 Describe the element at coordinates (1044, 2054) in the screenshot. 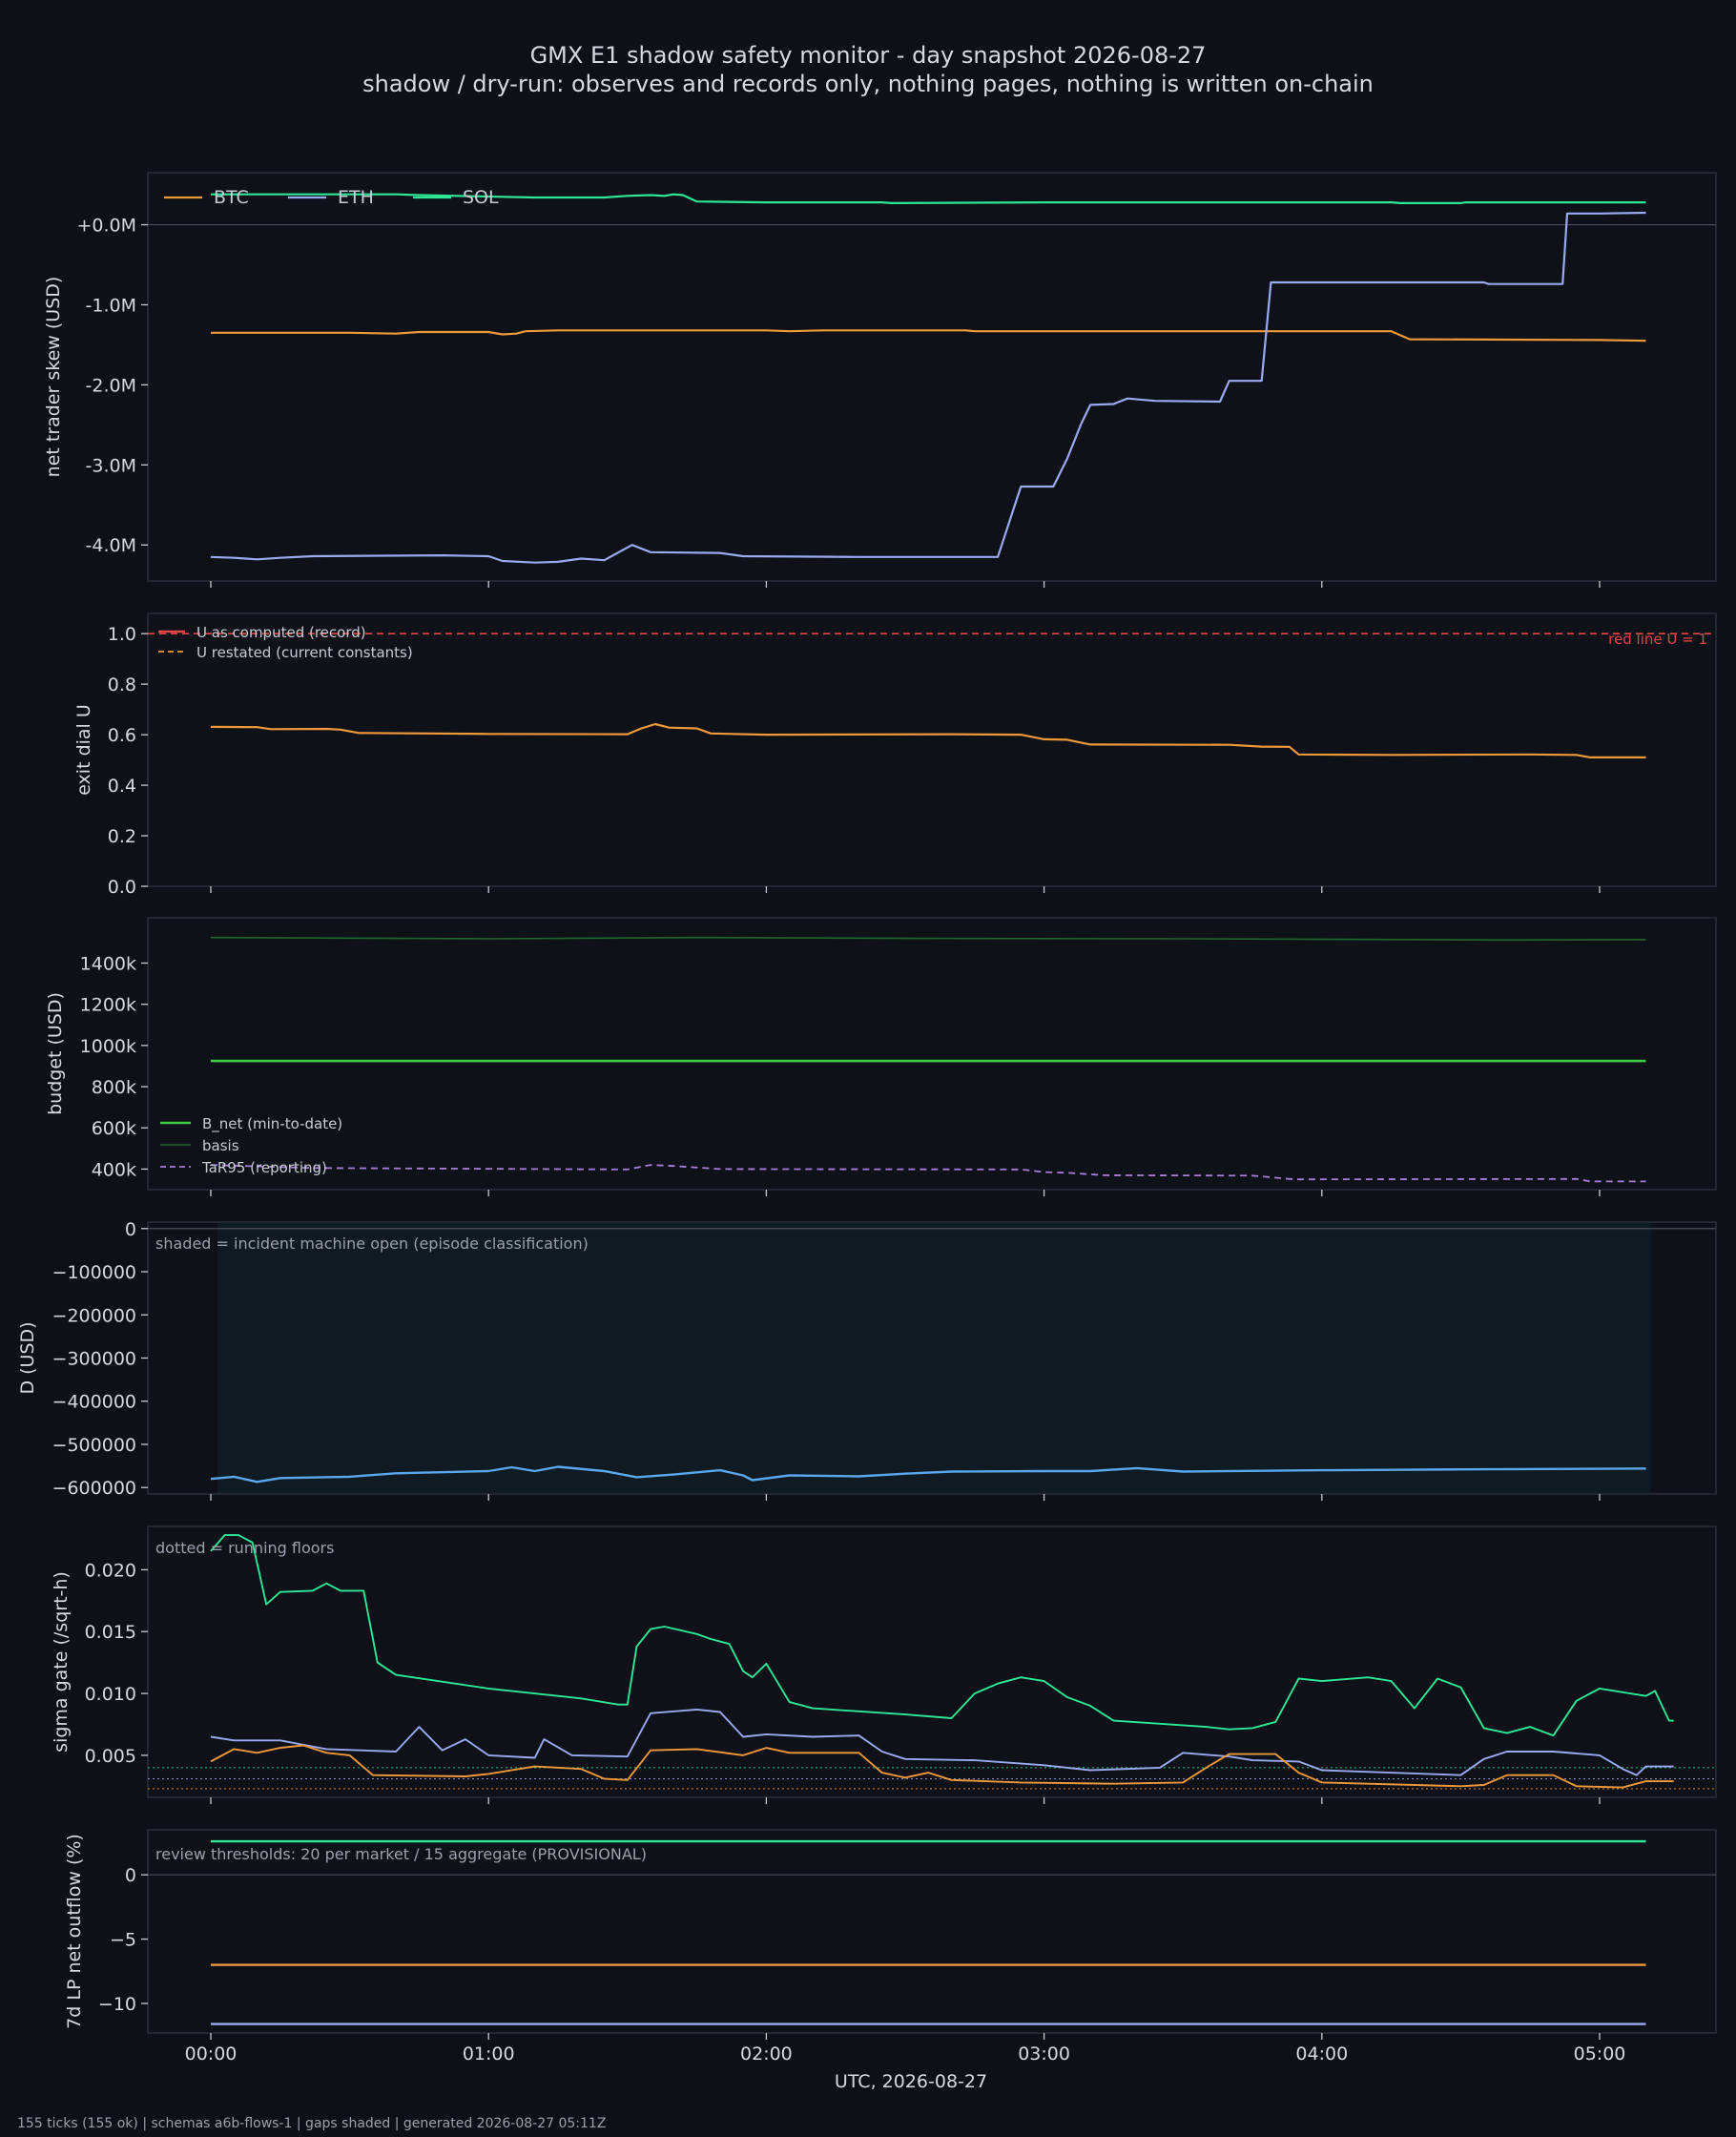

I see `x-tick-label: 03:00` at that location.